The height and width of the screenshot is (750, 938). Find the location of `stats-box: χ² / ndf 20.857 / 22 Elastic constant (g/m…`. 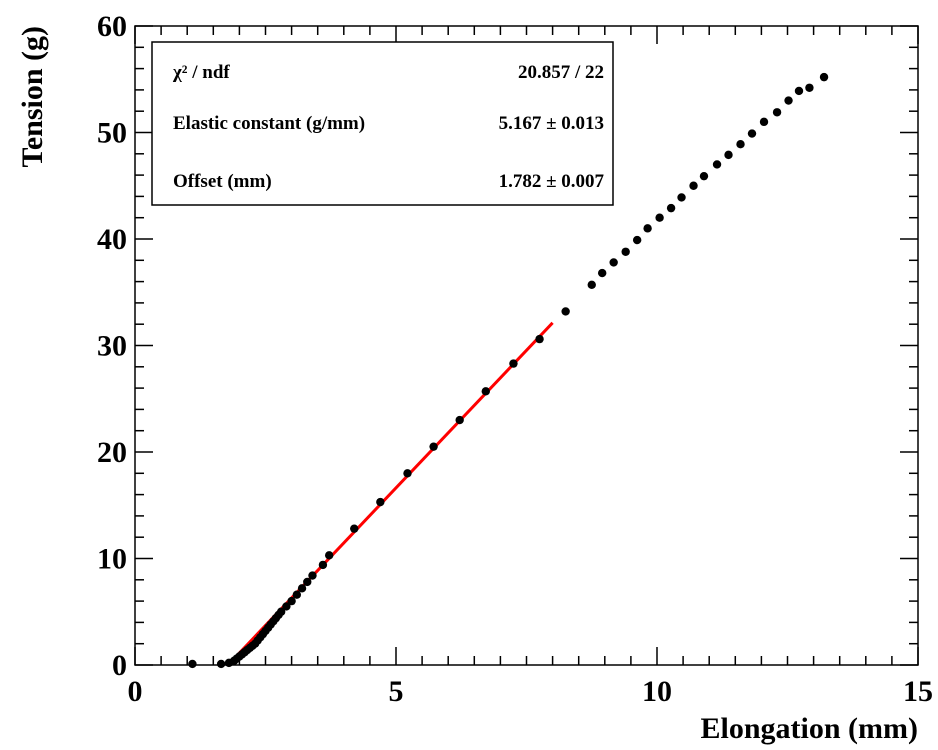

stats-box: χ² / ndf 20.857 / 22 Elastic constant (g/m… is located at coordinates (382, 123).